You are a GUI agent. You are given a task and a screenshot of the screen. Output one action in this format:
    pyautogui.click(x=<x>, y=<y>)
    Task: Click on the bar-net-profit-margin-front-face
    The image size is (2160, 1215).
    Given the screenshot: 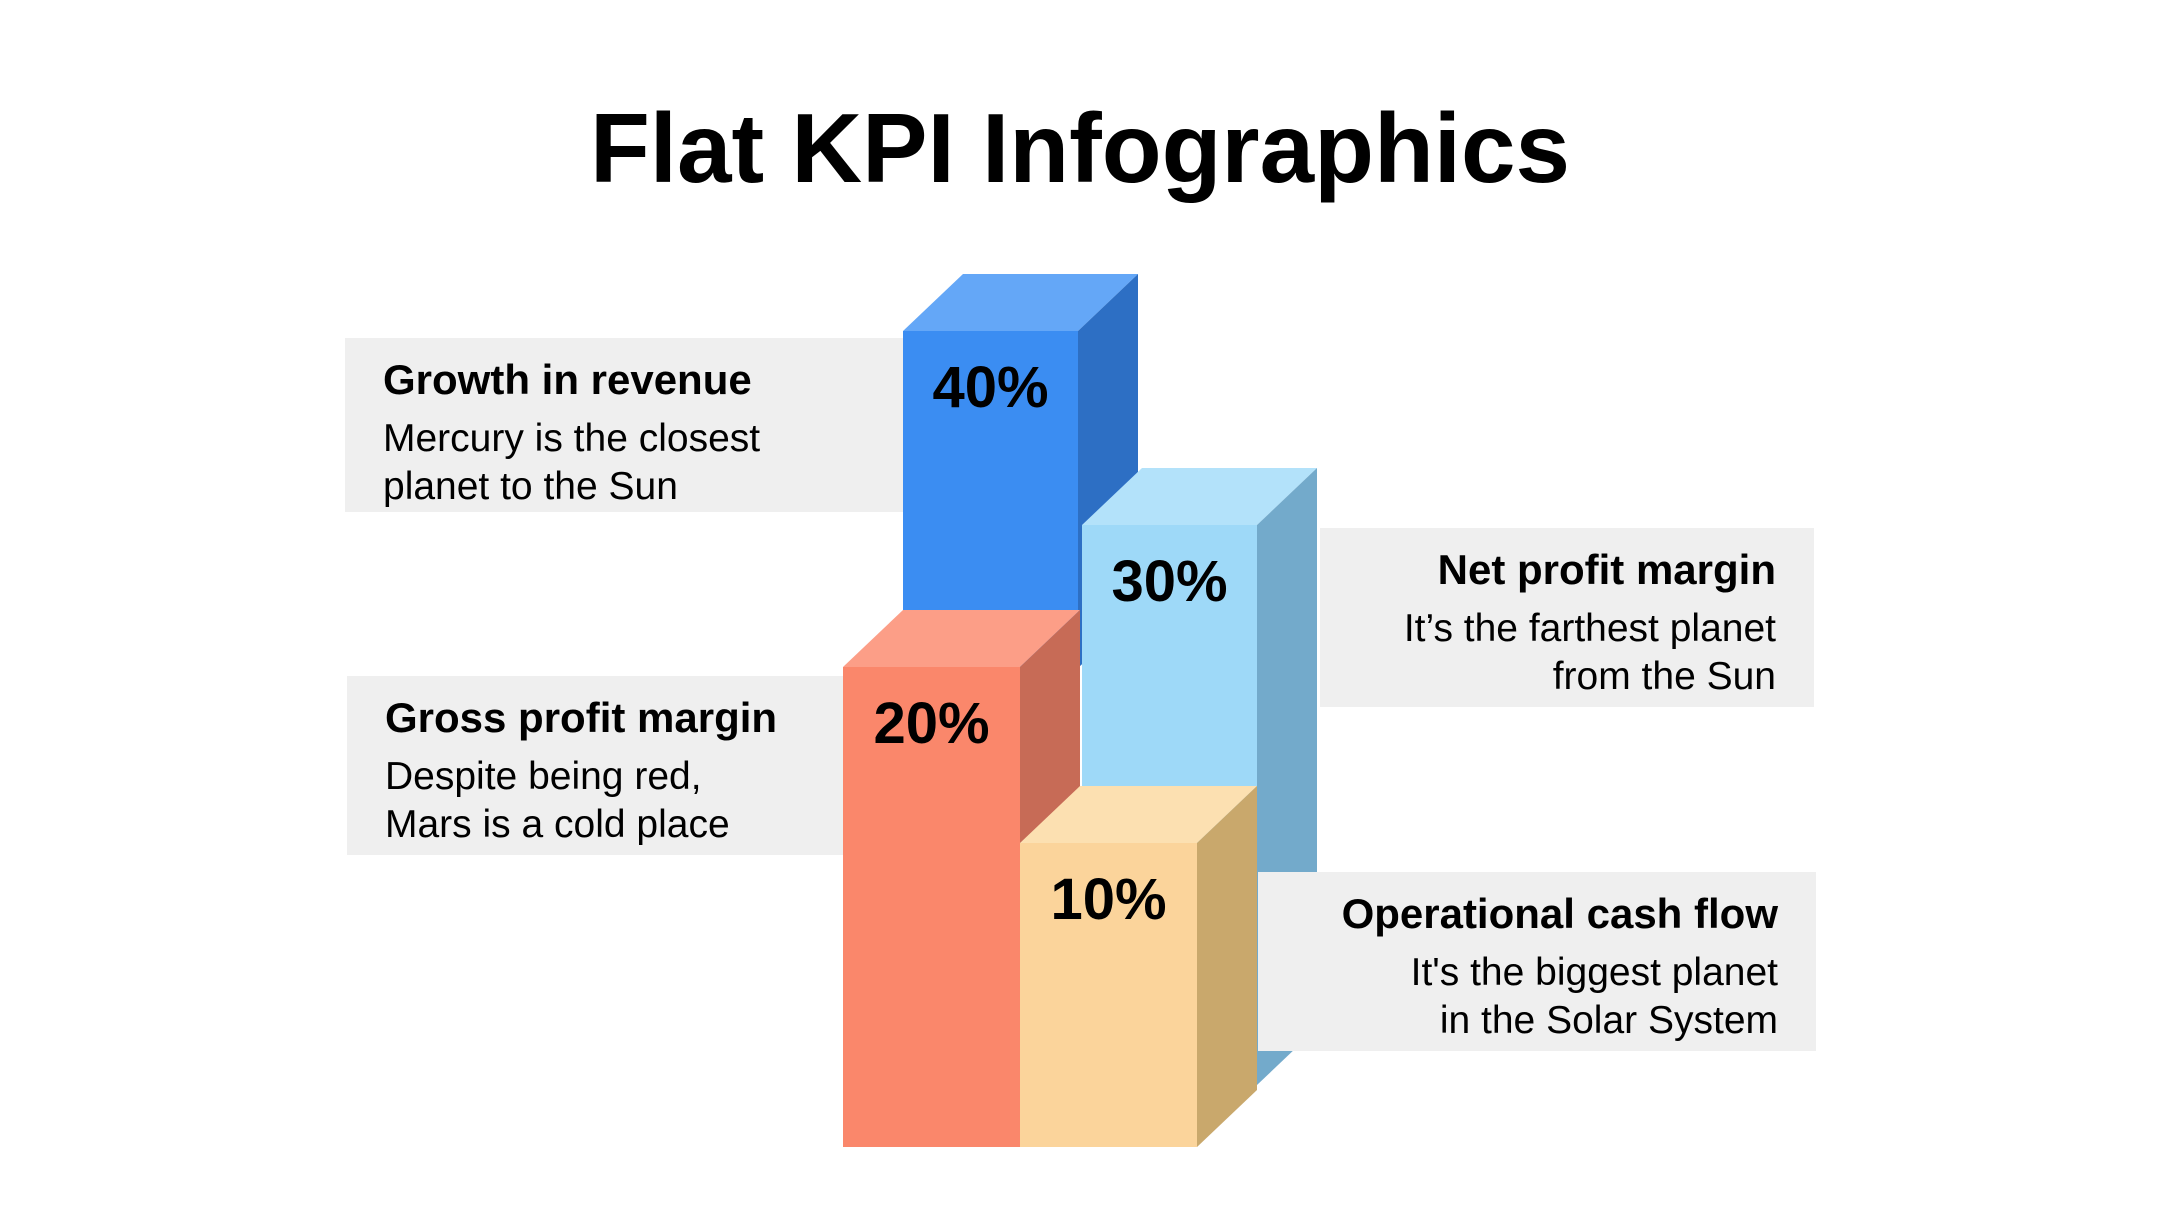 What is the action you would take?
    pyautogui.click(x=1169, y=805)
    